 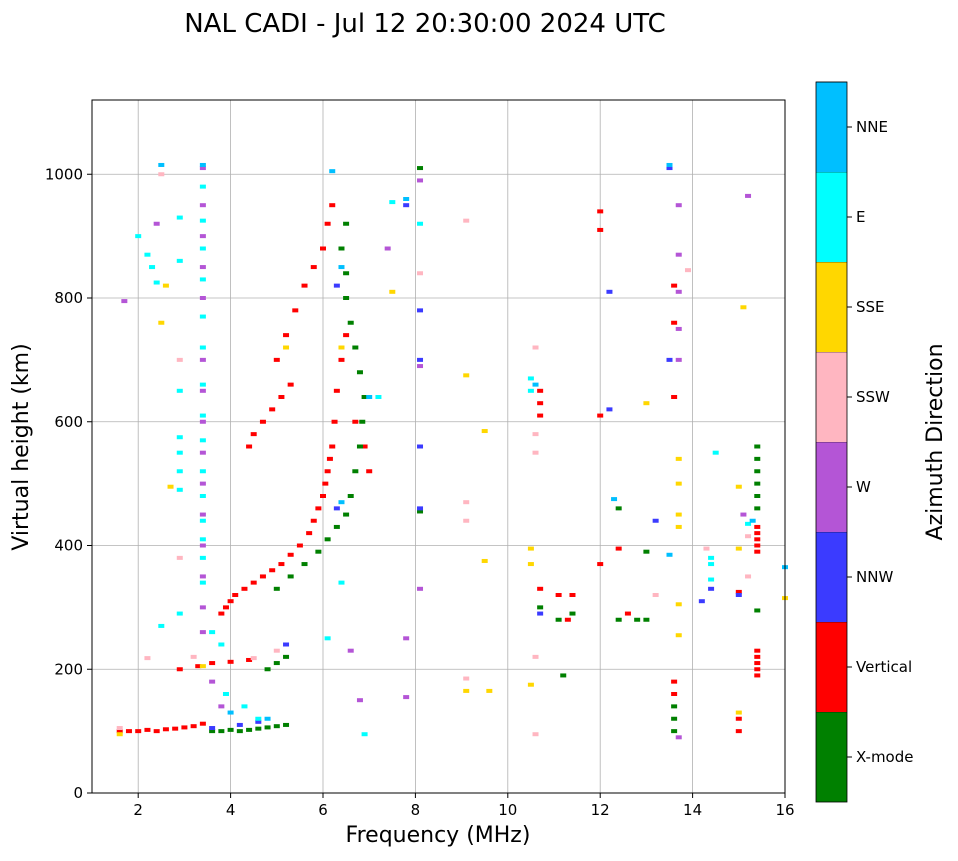 I want to click on x-axis-ticks: 2 4 6 8 10 12 14 16, so click(x=464, y=806).